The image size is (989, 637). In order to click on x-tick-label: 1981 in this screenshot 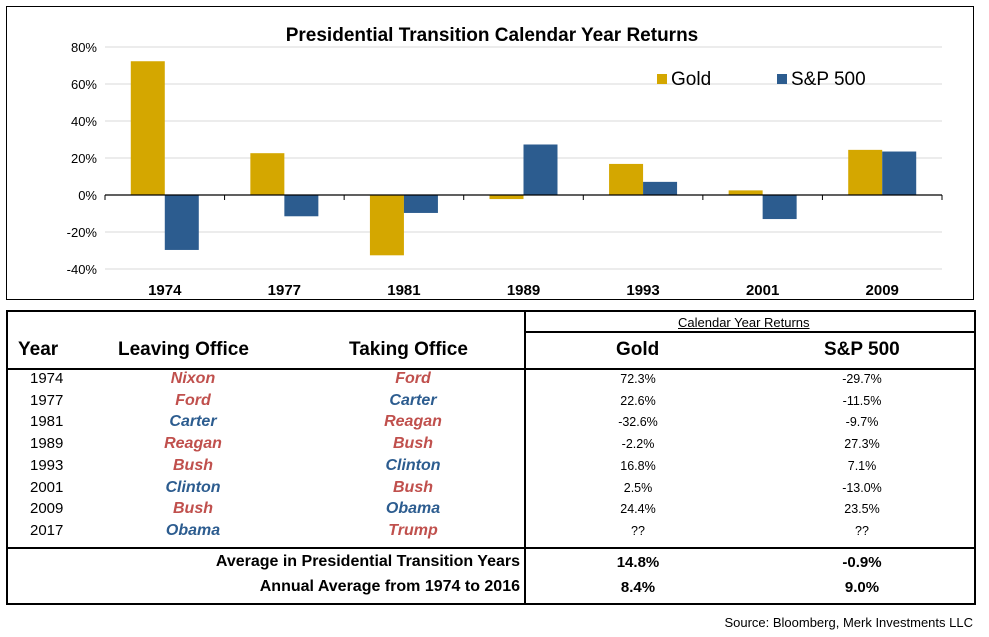, I will do `click(403, 290)`.